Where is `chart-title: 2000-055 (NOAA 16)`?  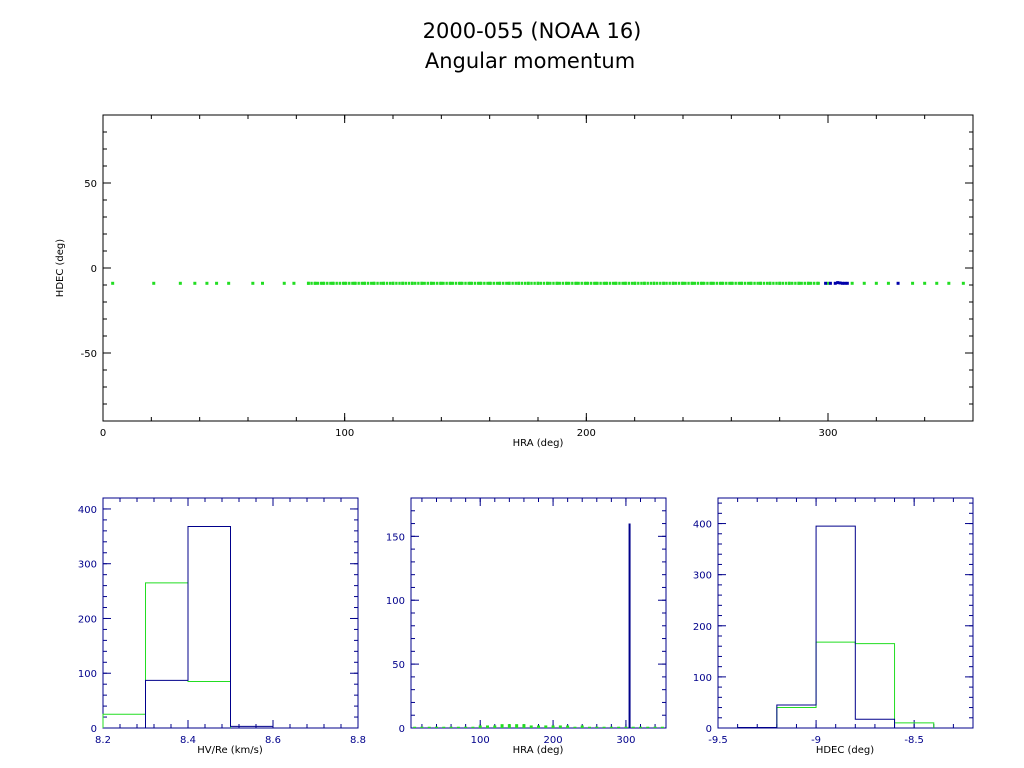 chart-title: 2000-055 (NOAA 16) is located at coordinates (532, 31).